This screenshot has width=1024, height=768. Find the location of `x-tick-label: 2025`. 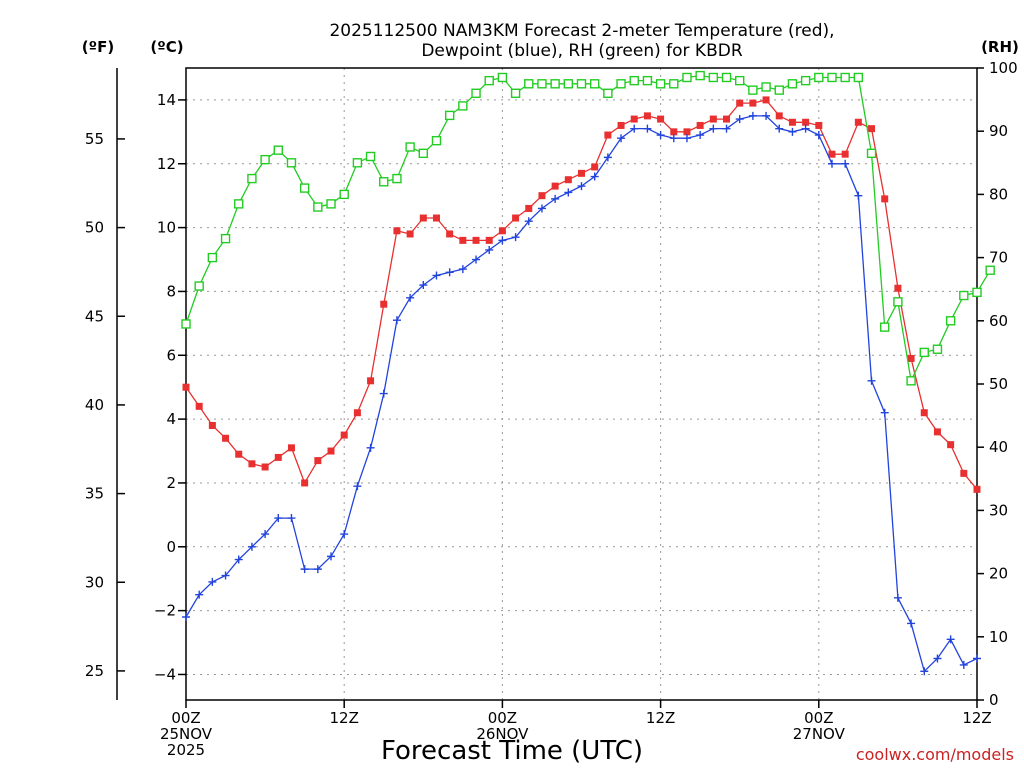

x-tick-label: 2025 is located at coordinates (186, 750).